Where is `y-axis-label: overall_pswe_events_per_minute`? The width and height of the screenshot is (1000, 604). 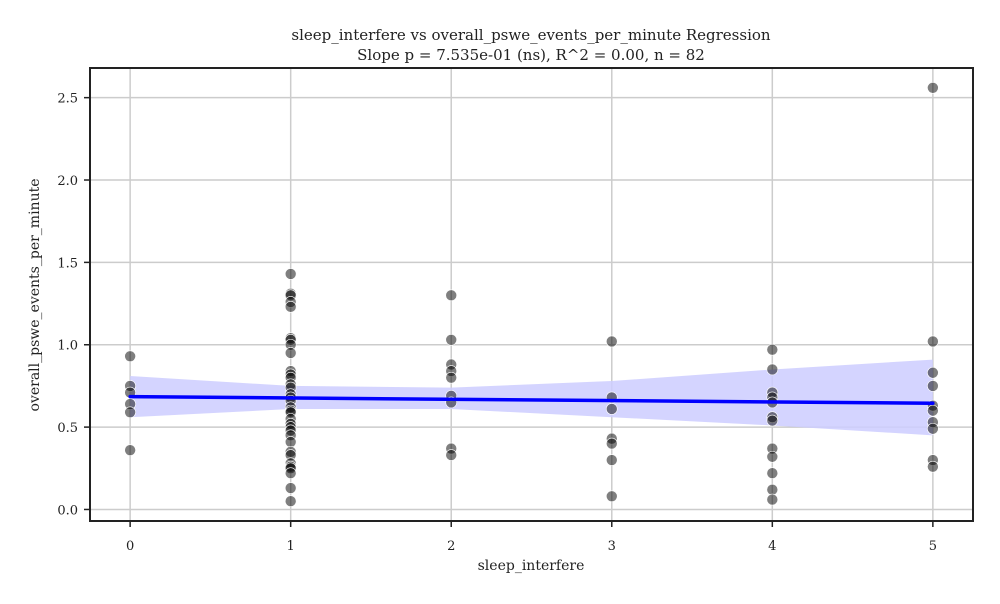 y-axis-label: overall_pswe_events_per_minute is located at coordinates (35, 295).